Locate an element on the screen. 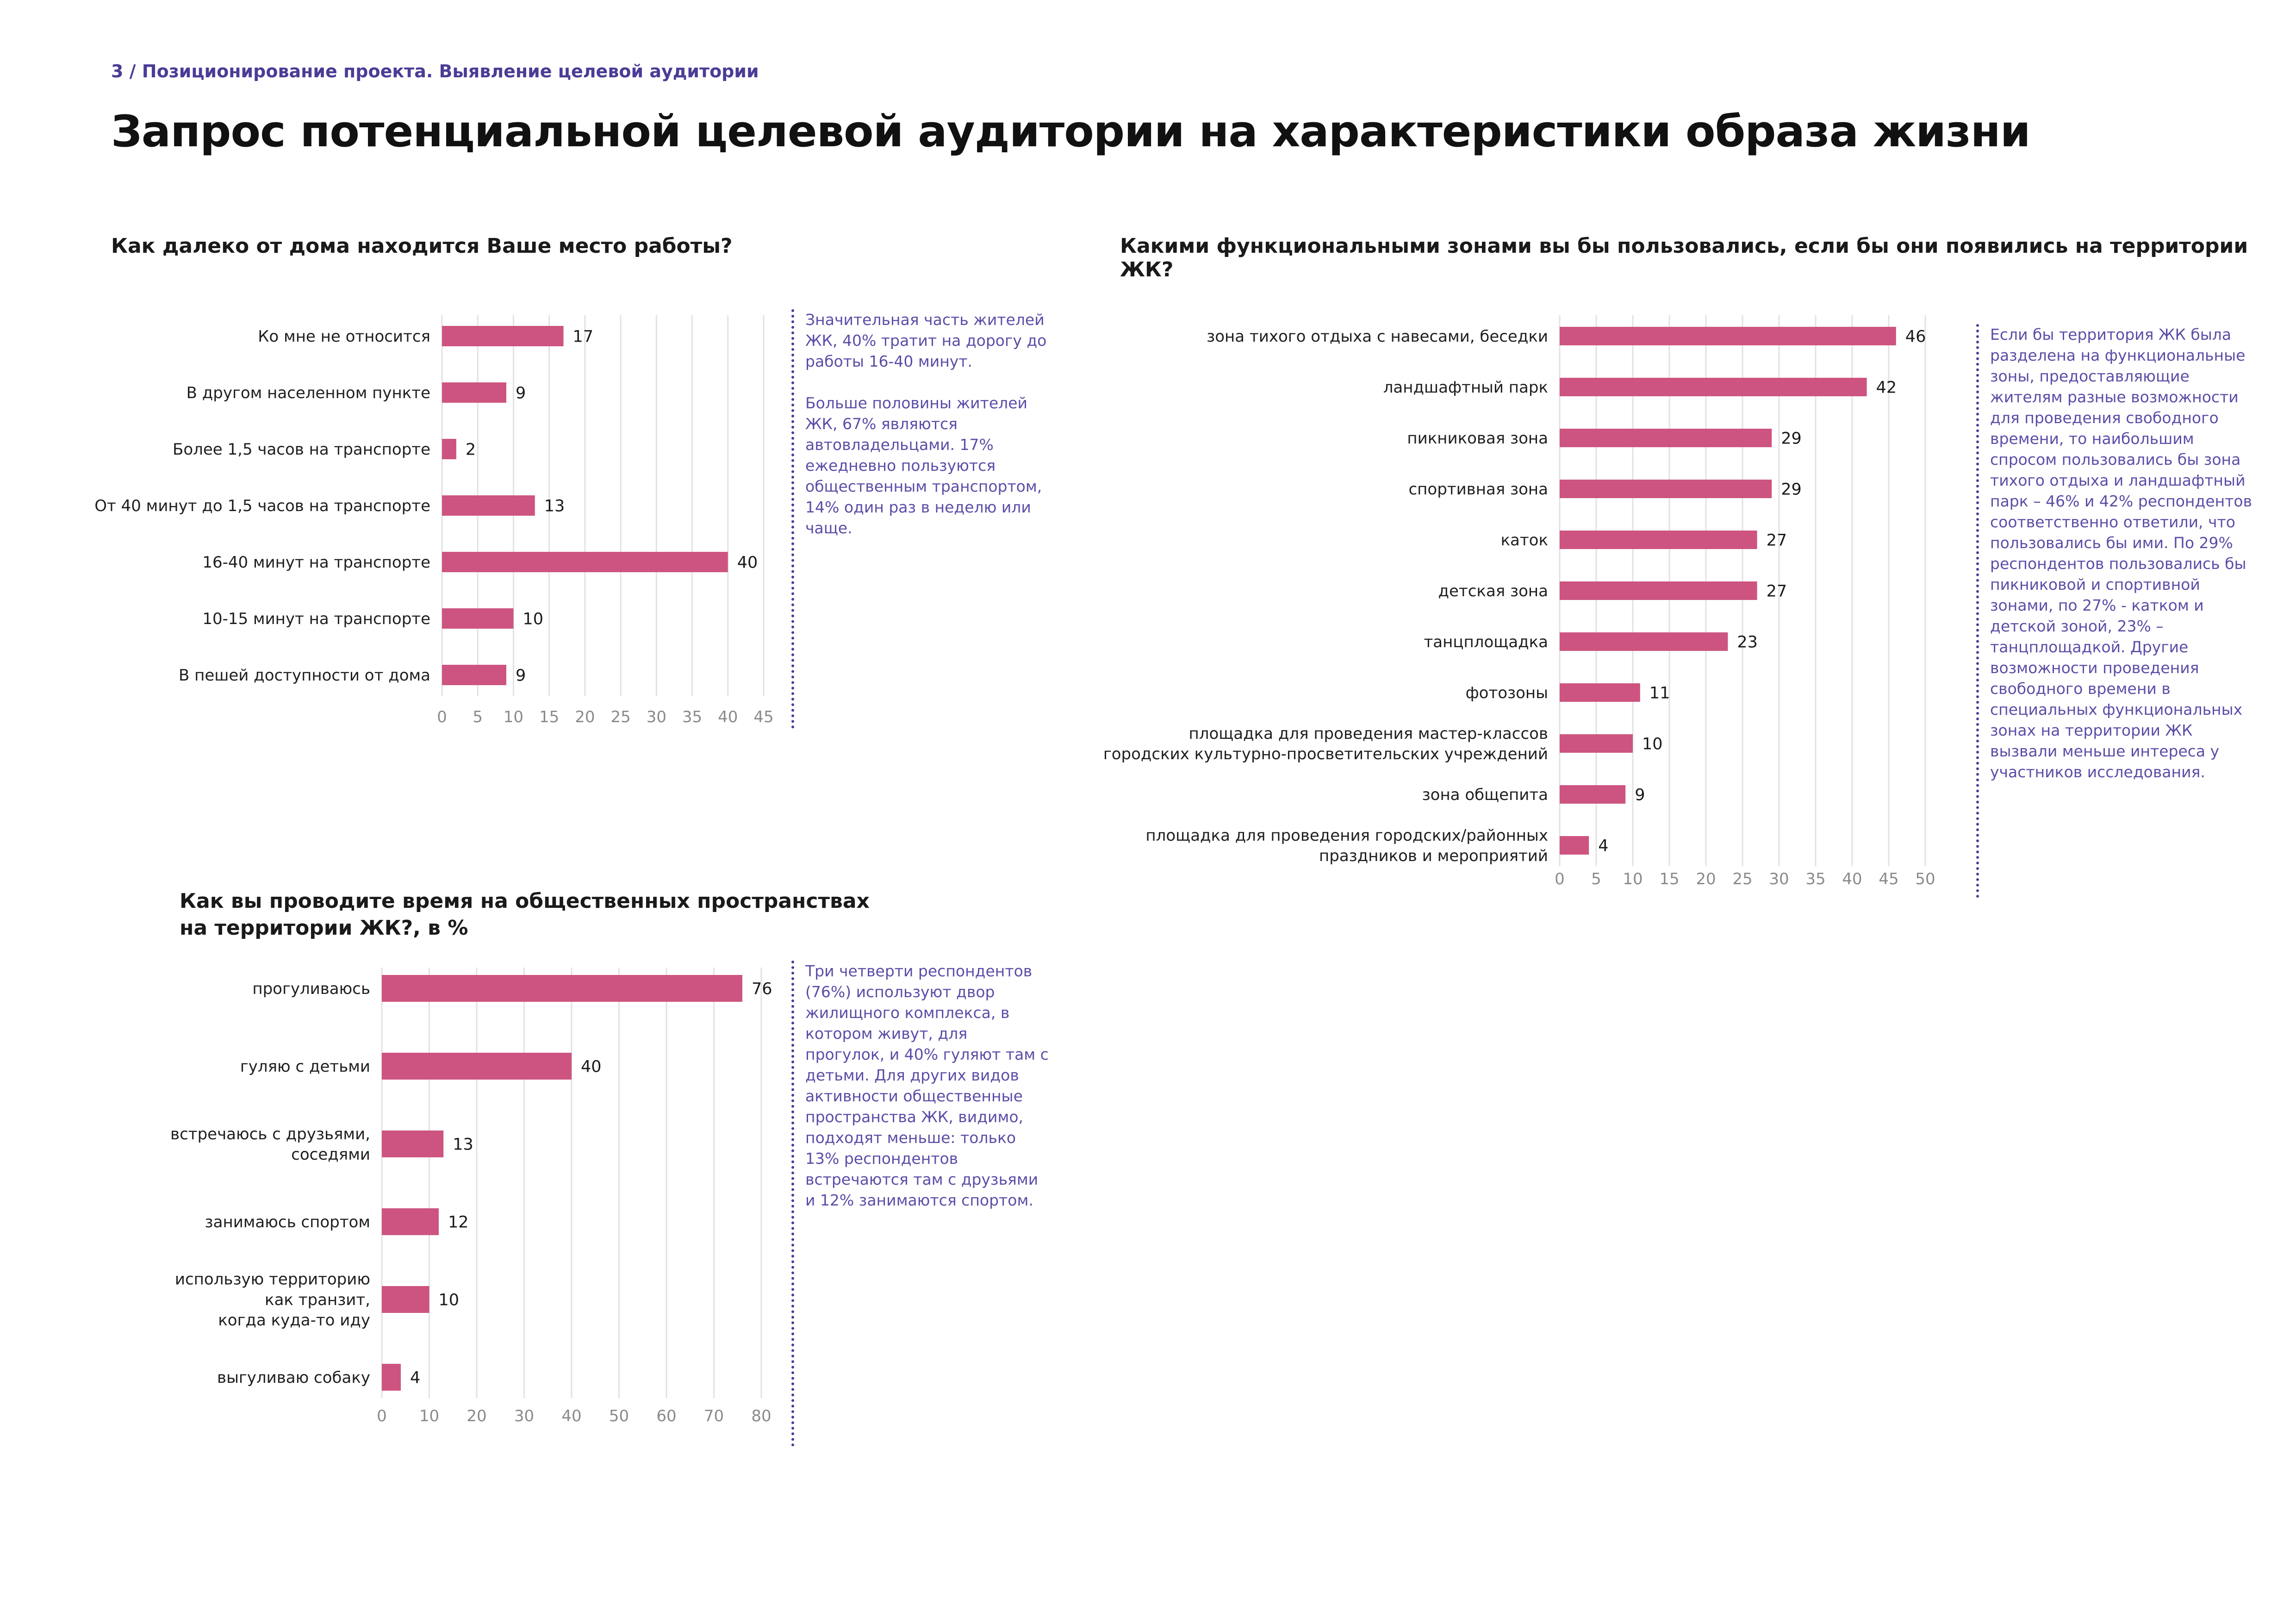 The image size is (2296, 1624). data-label: 2 is located at coordinates (471, 450).